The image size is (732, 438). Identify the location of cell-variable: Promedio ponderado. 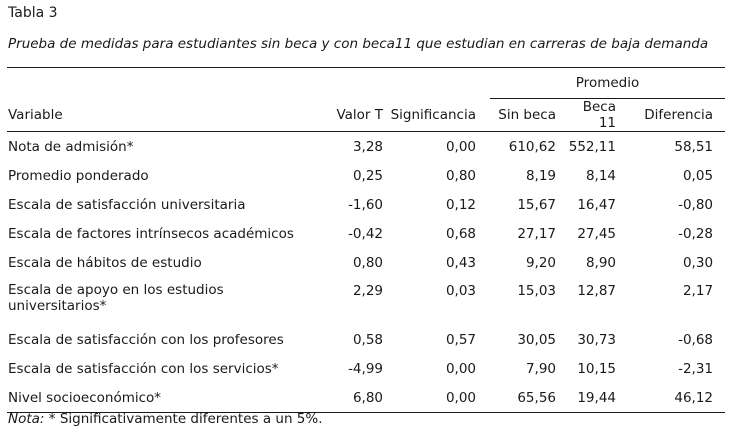
(78, 175).